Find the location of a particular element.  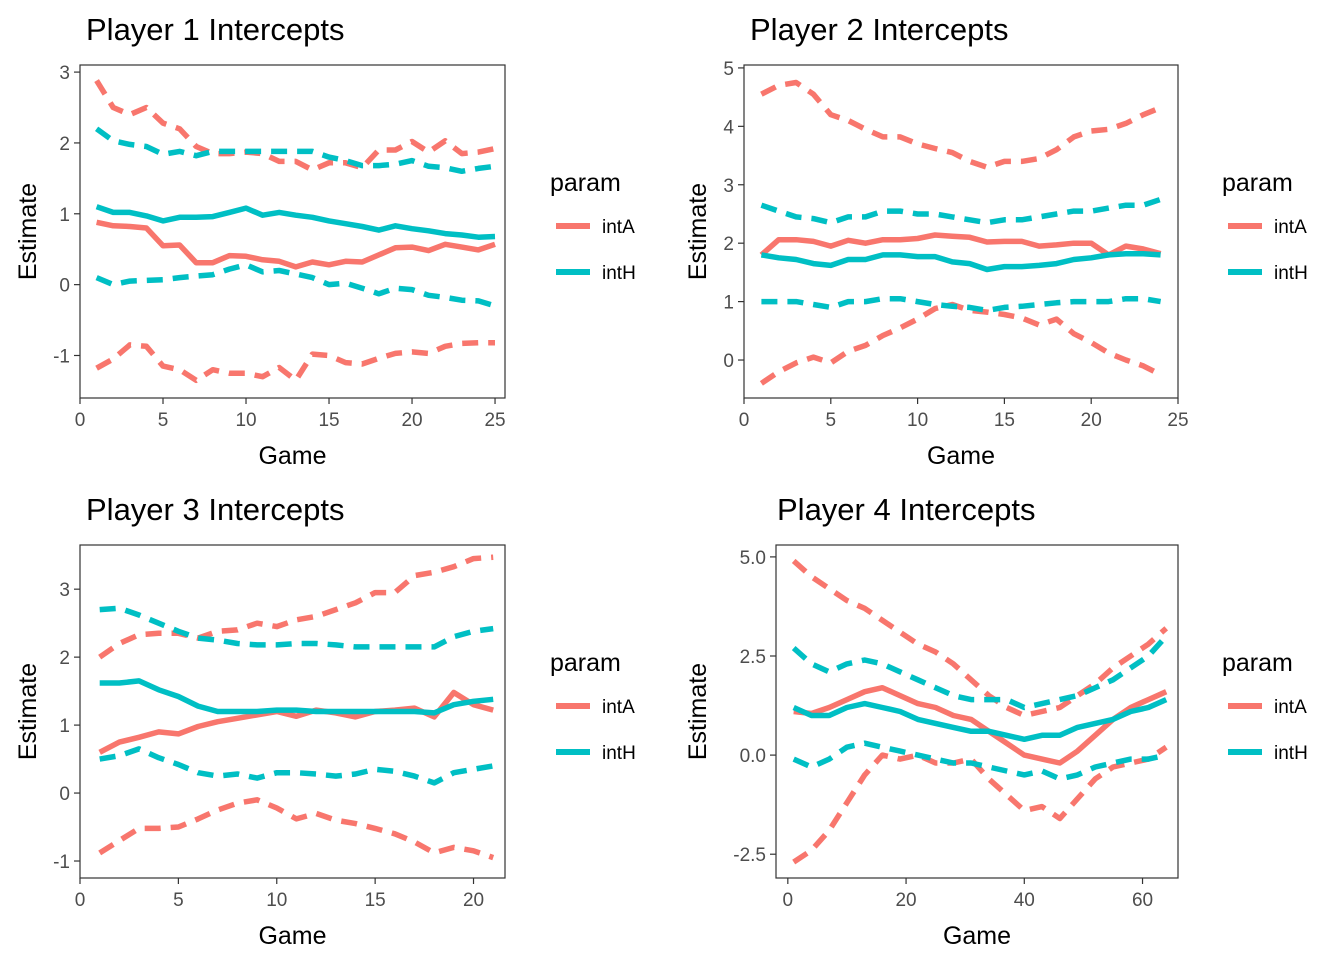

y-tick-label: -2.5 is located at coordinates (749, 855).